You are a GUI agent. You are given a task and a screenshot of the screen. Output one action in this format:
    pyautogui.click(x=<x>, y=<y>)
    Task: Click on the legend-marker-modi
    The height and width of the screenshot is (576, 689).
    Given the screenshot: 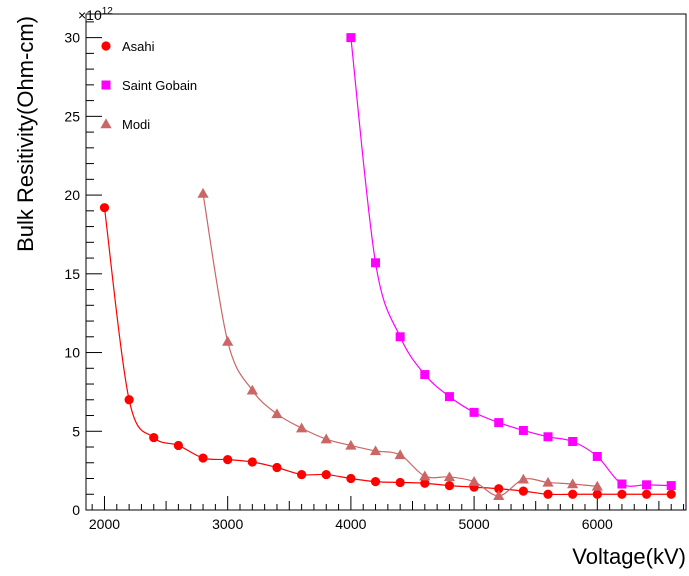 What is the action you would take?
    pyautogui.click(x=106, y=123)
    